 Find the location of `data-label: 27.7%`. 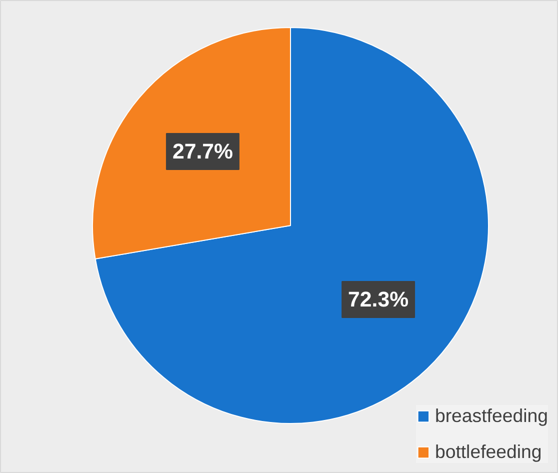

data-label: 27.7% is located at coordinates (202, 151).